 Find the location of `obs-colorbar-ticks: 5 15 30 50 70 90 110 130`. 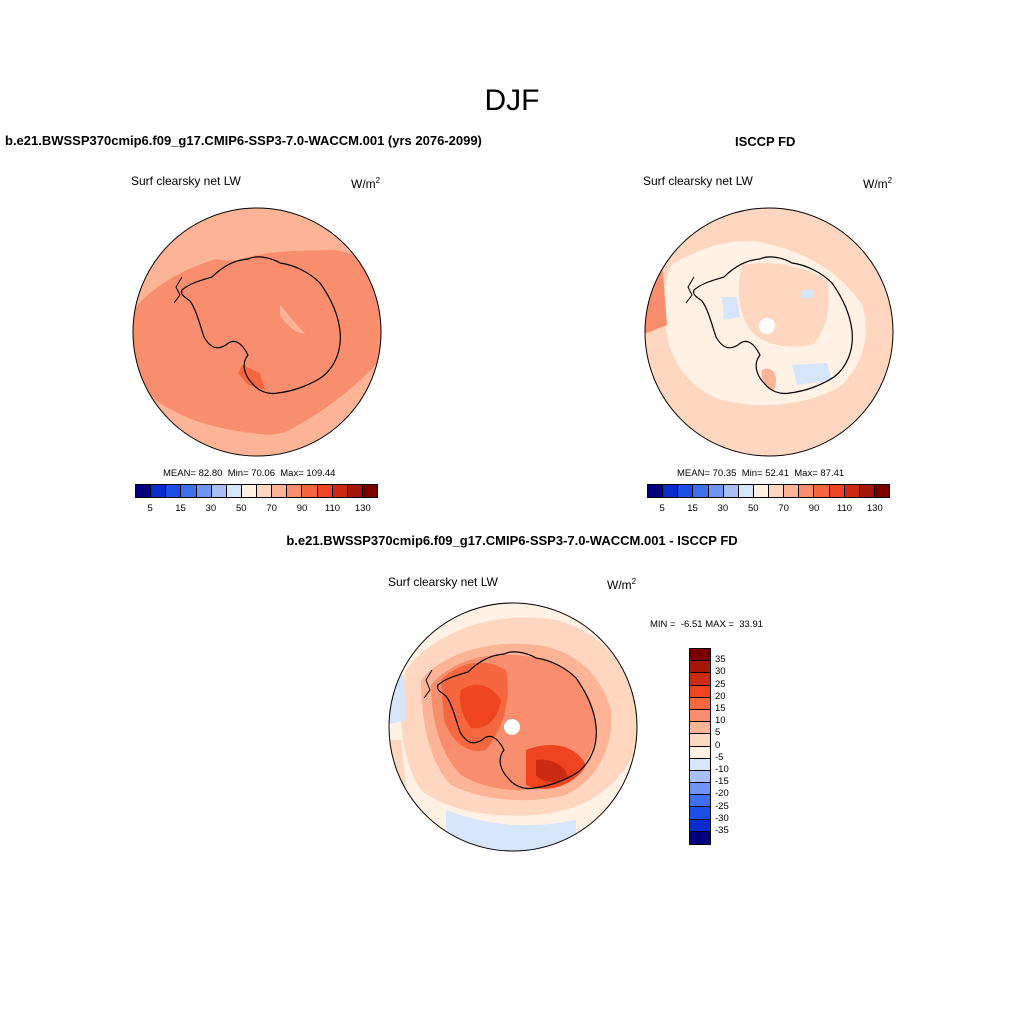

obs-colorbar-ticks: 5 15 30 50 70 90 110 130 is located at coordinates (768, 509).